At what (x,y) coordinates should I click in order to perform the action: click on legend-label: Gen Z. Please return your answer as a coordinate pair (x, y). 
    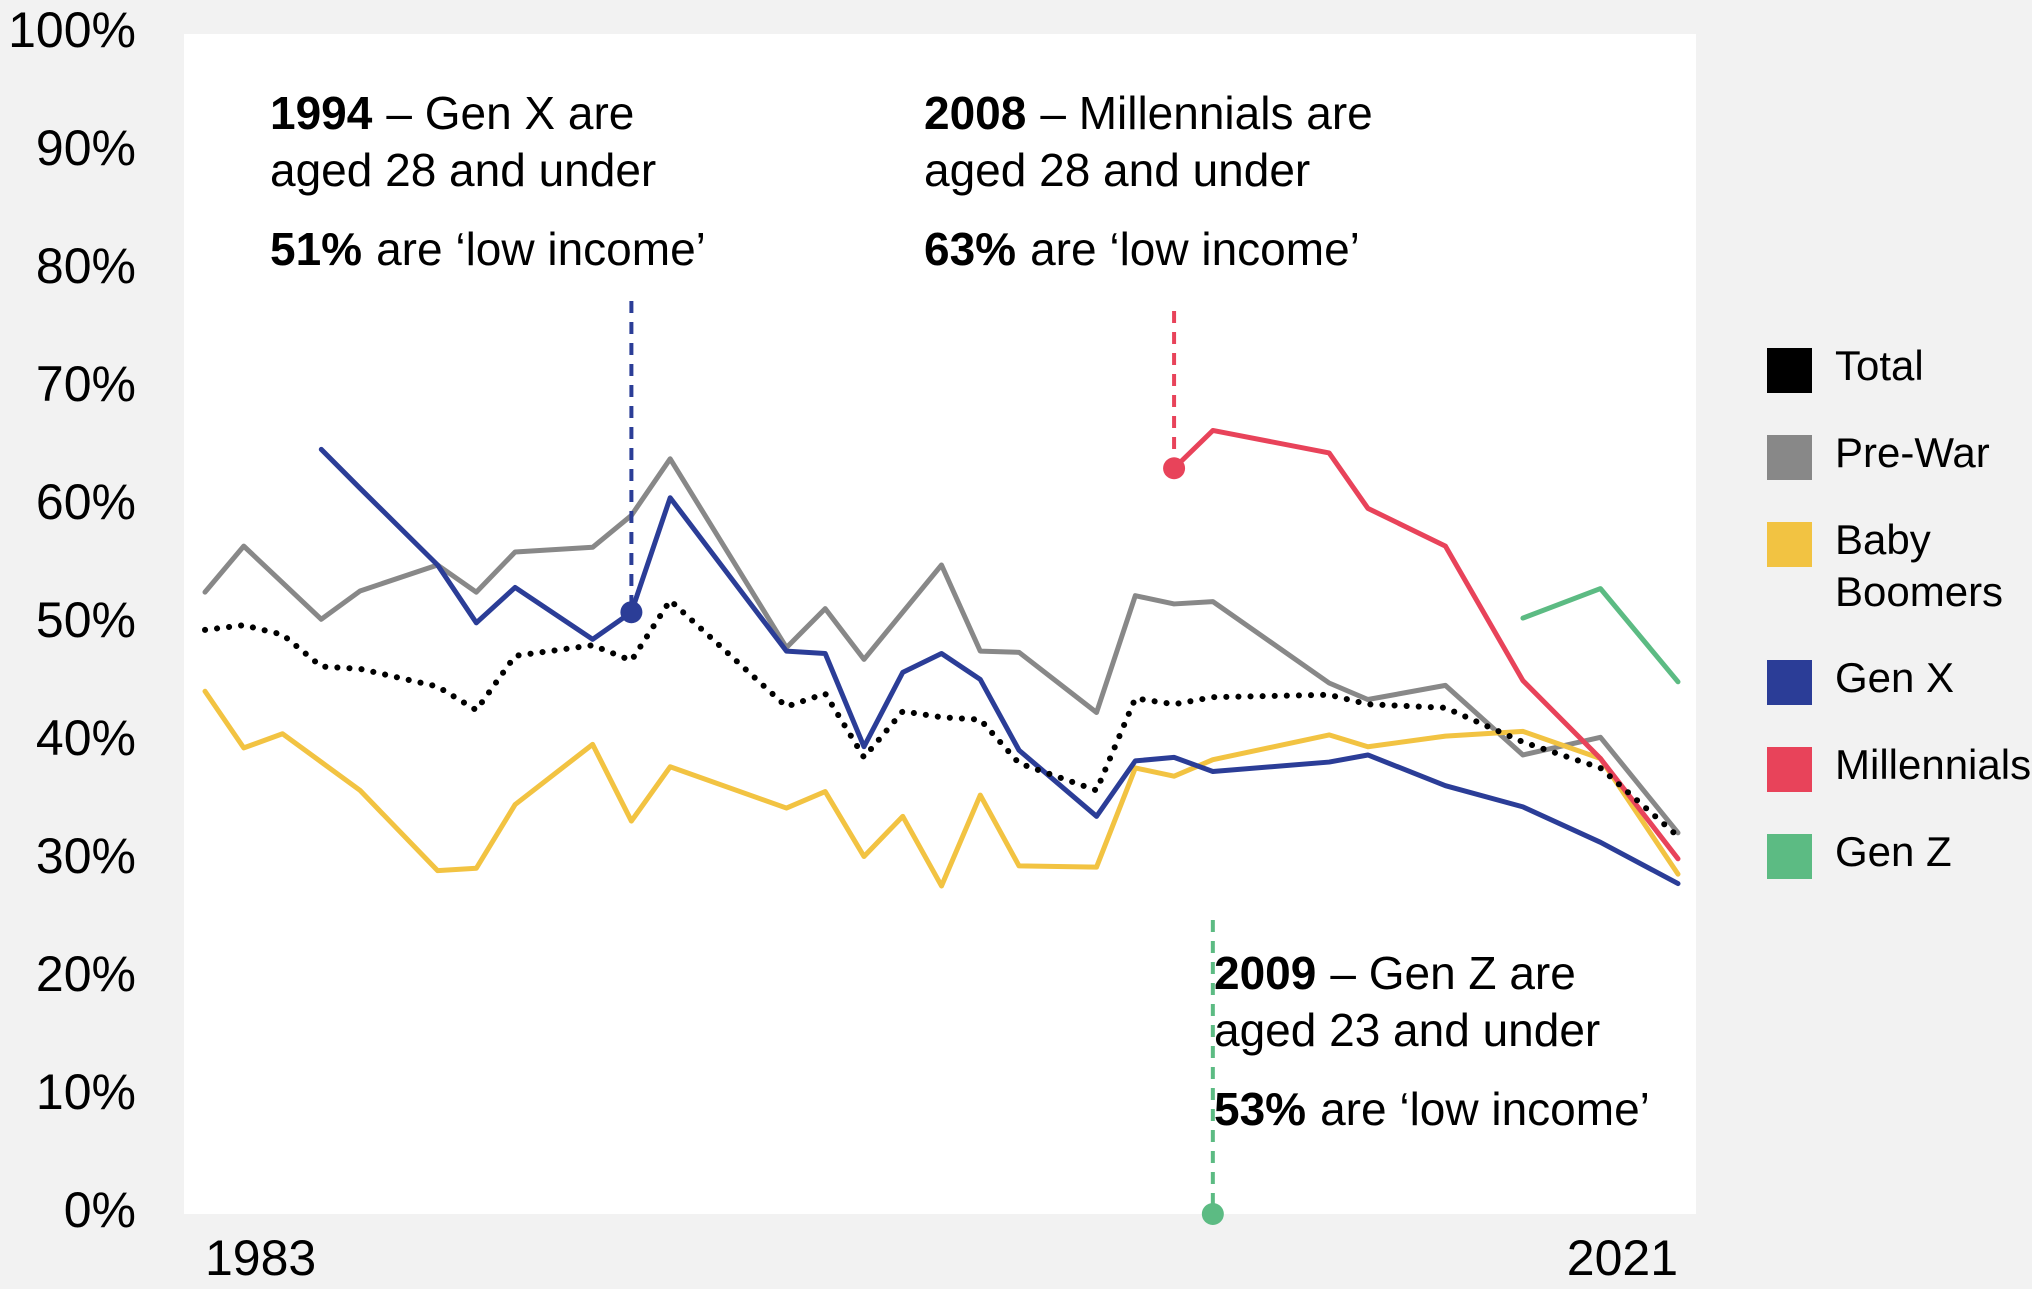
    Looking at the image, I should click on (1893, 851).